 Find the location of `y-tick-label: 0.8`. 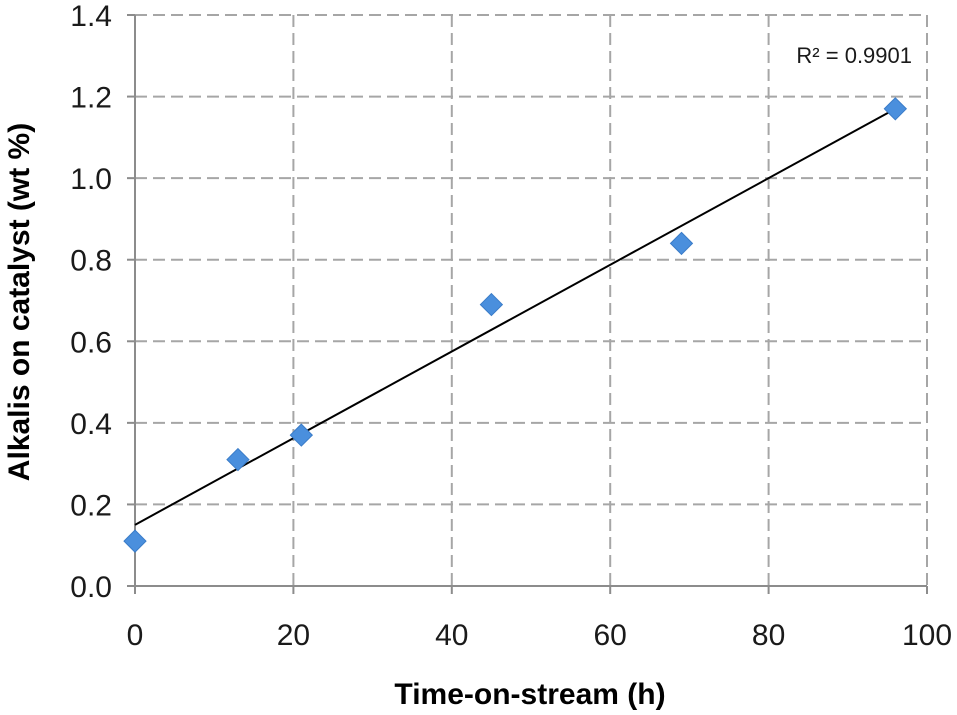

y-tick-label: 0.8 is located at coordinates (91, 261).